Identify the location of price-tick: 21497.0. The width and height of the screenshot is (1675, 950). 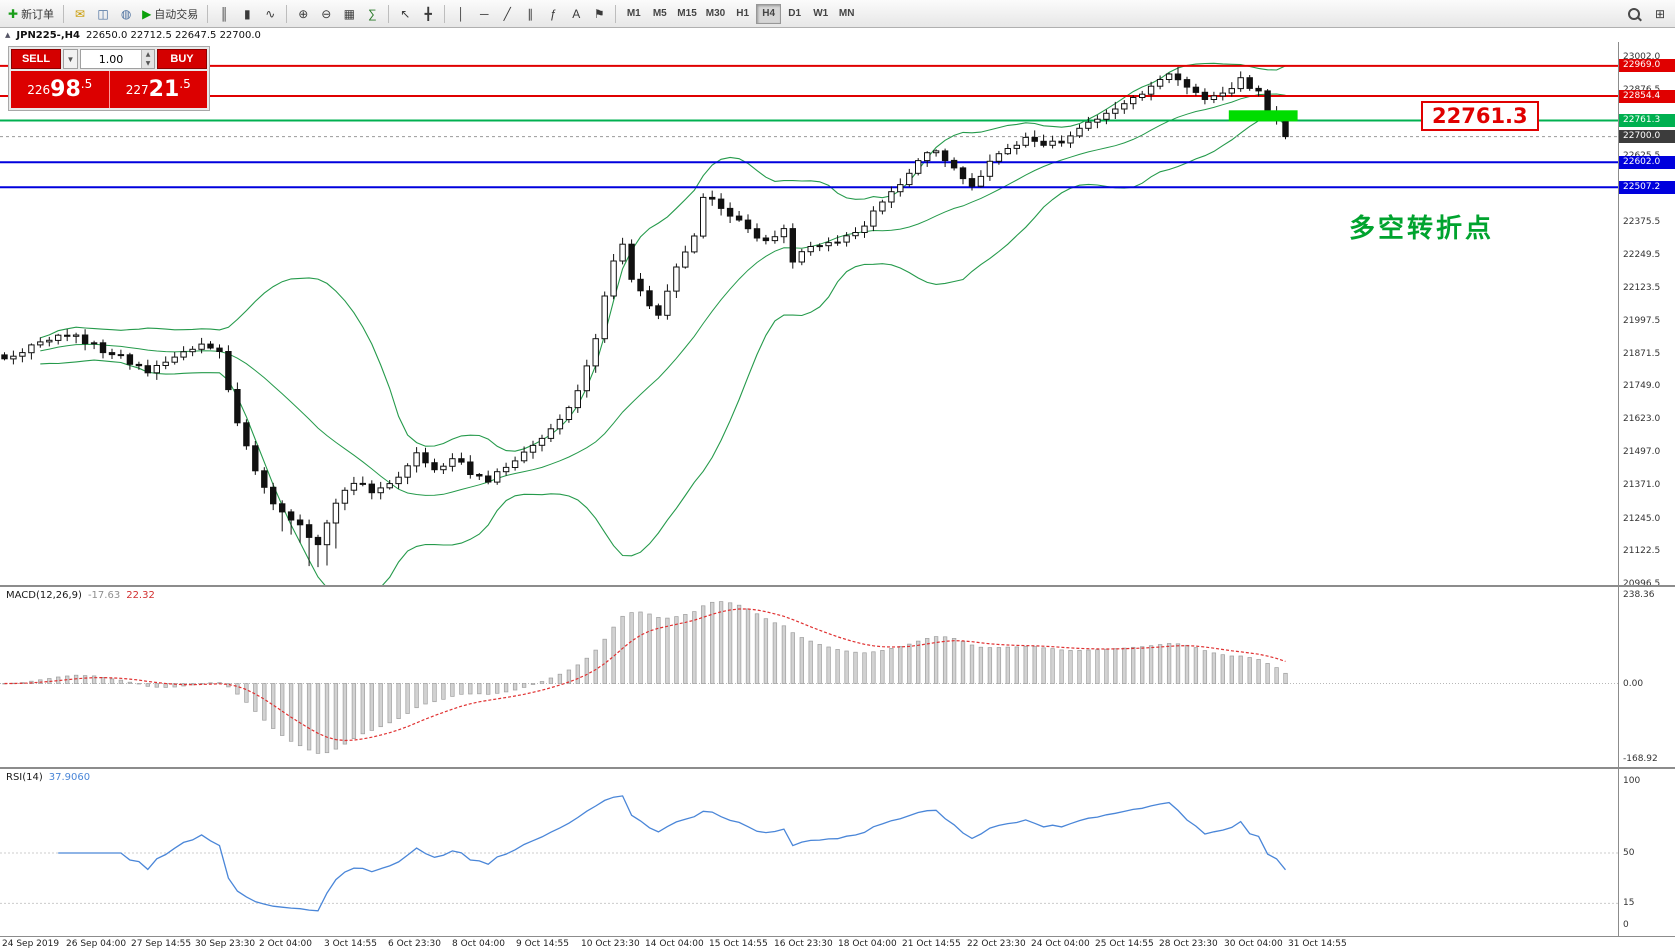
(1642, 452).